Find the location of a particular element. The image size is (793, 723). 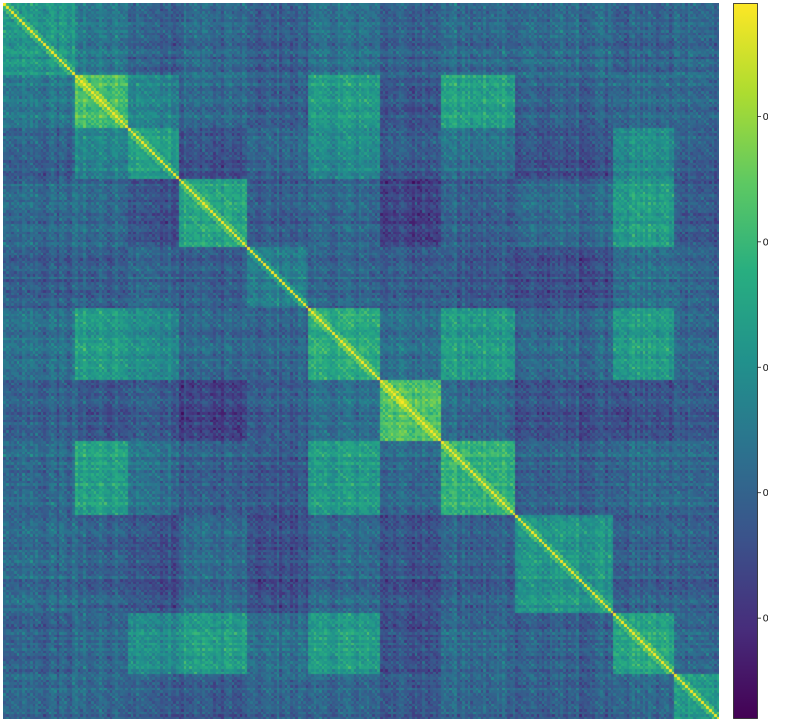

colorbar-ticks: 0.5 0.6 0.7 0.8 0.9 is located at coordinates (763, 368).